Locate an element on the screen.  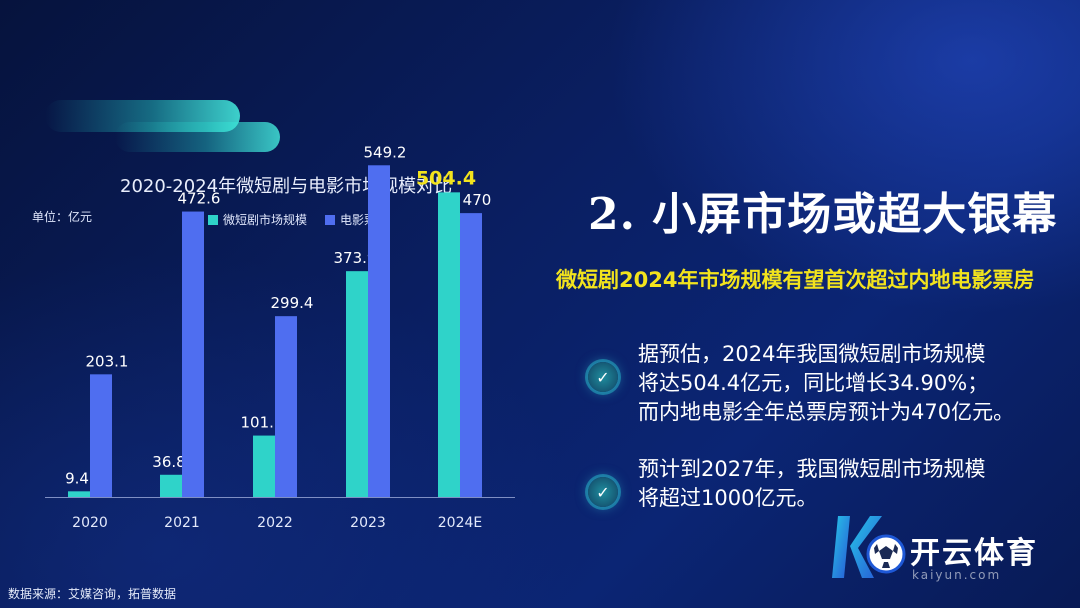
x-tick-label: 2020 is located at coordinates (90, 523).